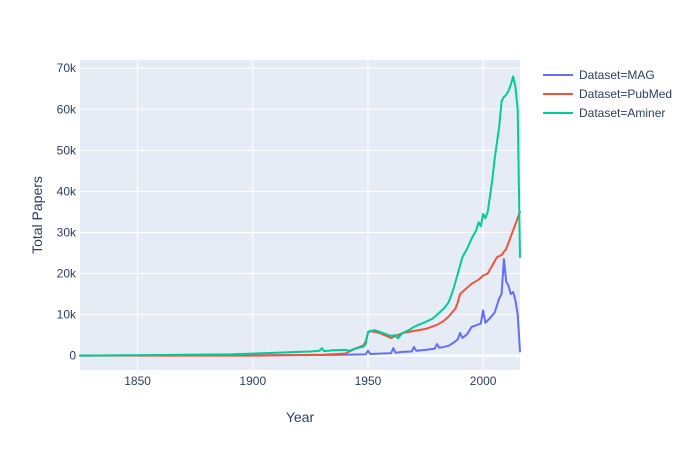 The height and width of the screenshot is (450, 700). I want to click on y-axis-title: Total Papers, so click(37, 215).